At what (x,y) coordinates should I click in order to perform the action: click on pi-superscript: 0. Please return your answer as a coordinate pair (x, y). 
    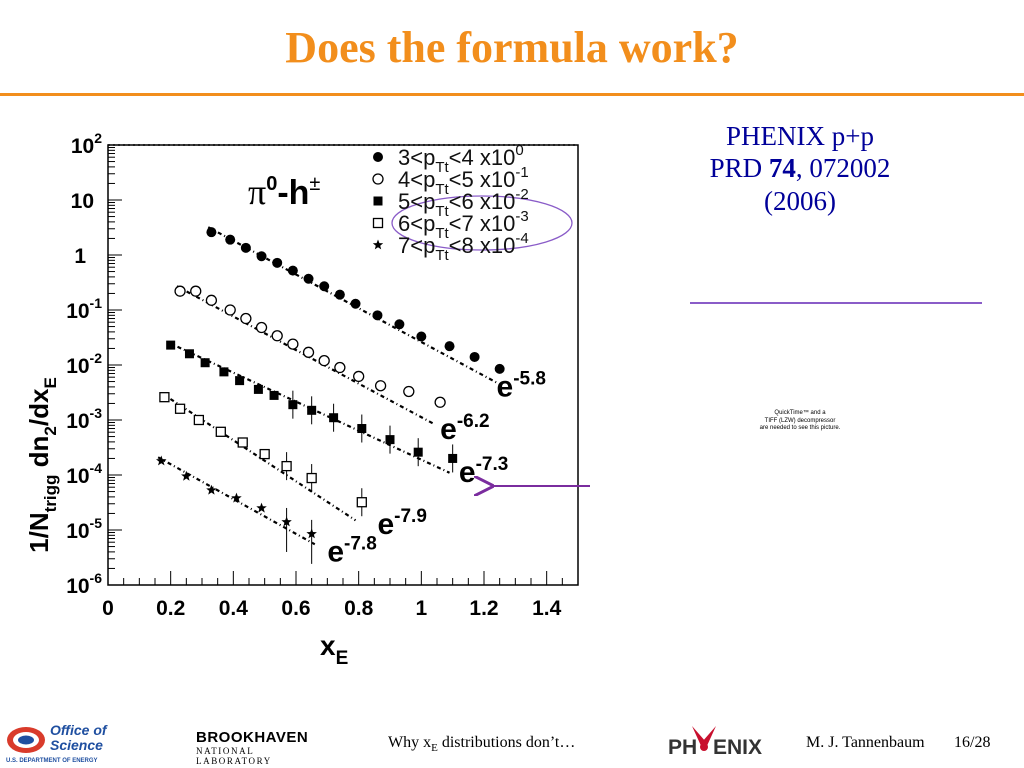
    Looking at the image, I should click on (271, 184).